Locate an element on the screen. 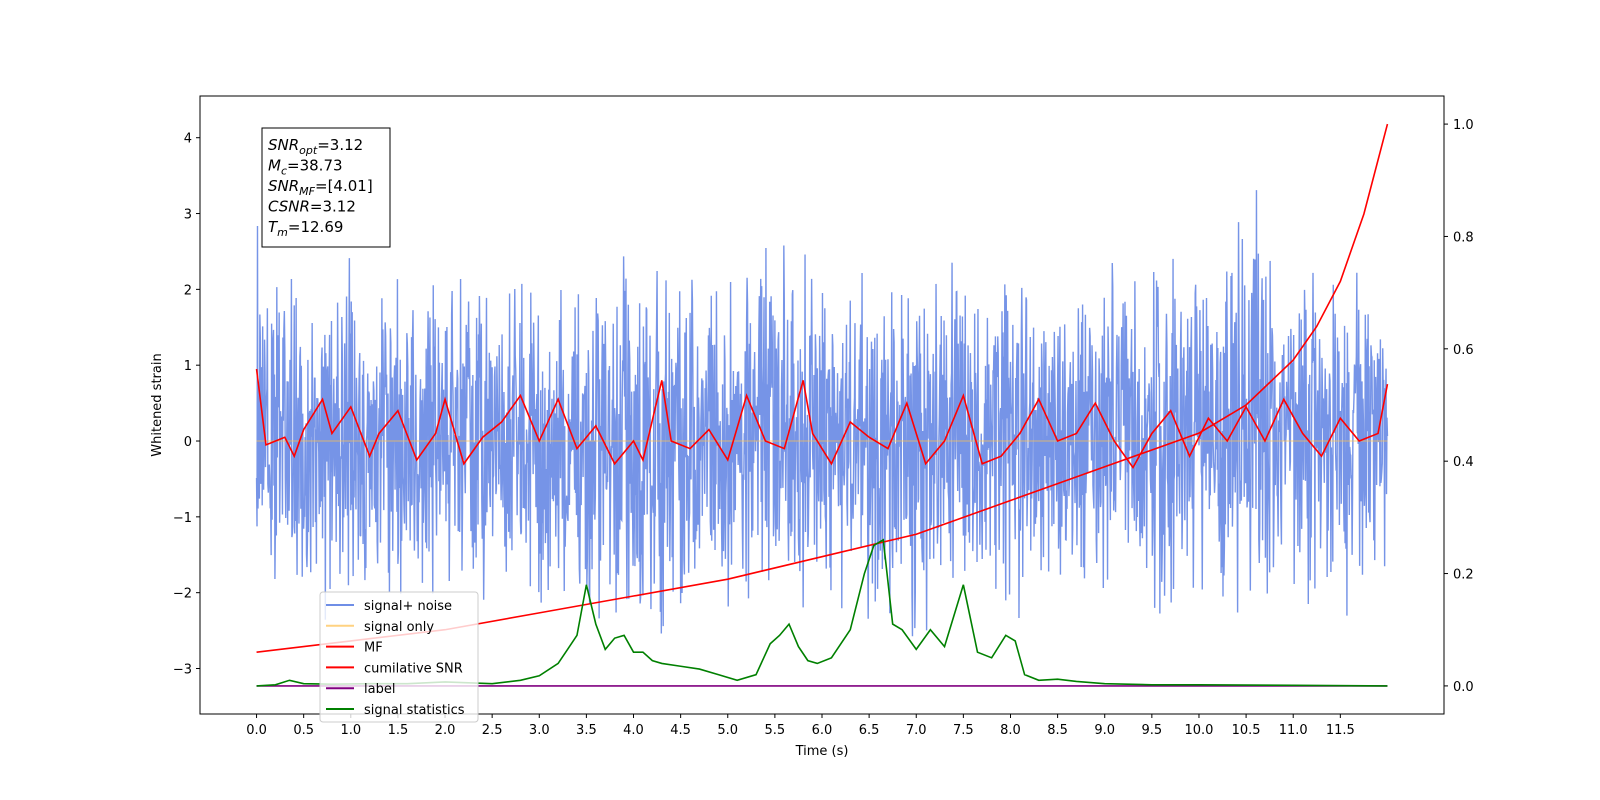  stats-line: Mc=38.73 is located at coordinates (305, 167).